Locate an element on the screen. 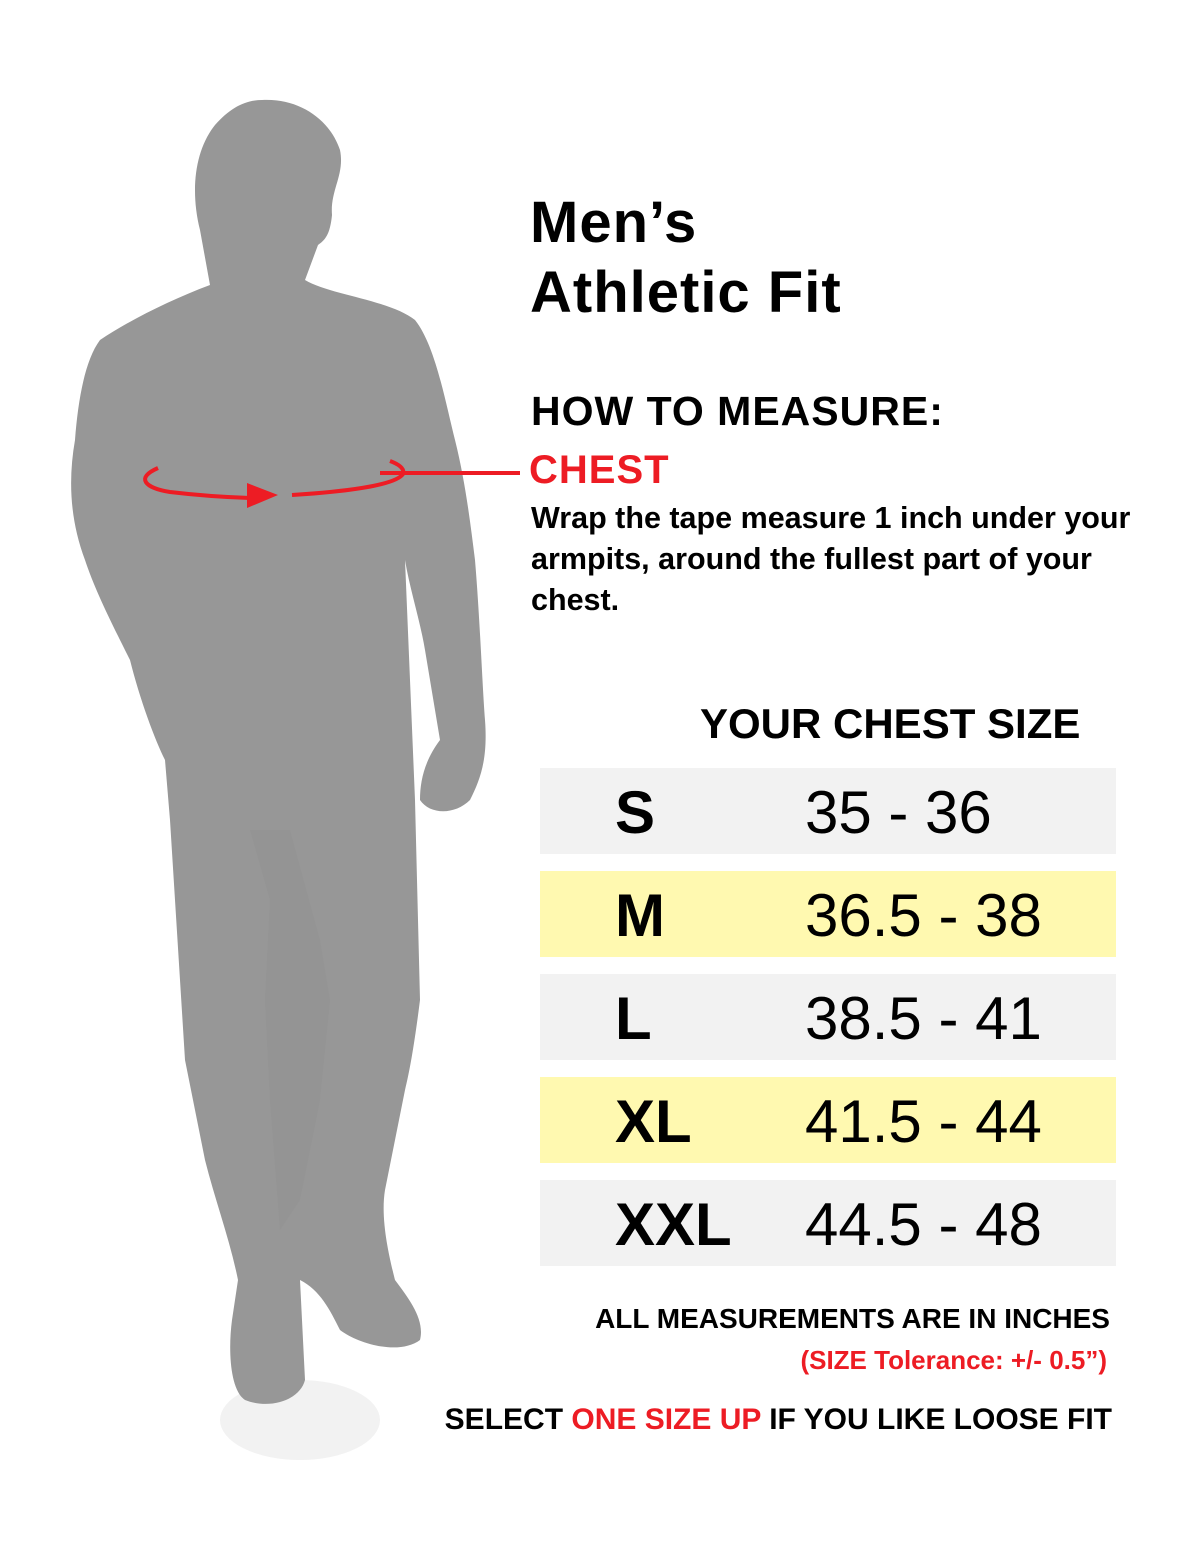 The width and height of the screenshot is (1200, 1553). size-row: XXL 44.5 - 48 is located at coordinates (828, 1223).